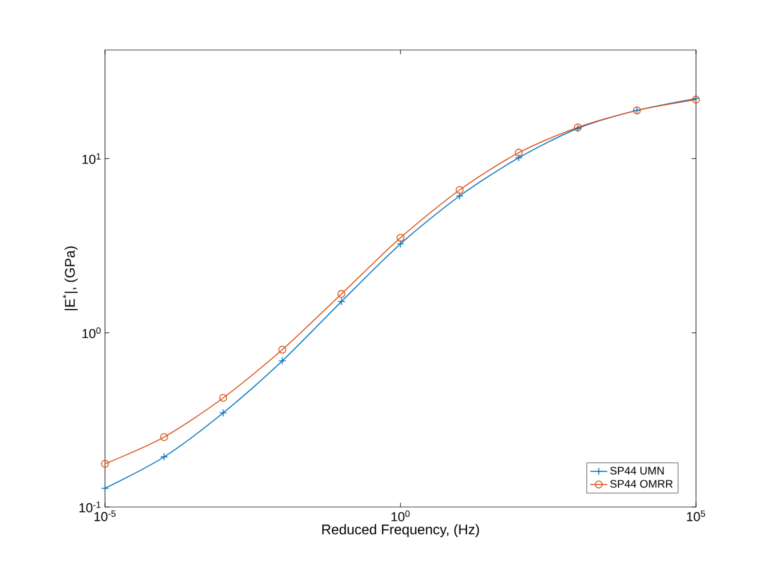 This screenshot has width=757, height=578. Describe the element at coordinates (91, 332) in the screenshot. I see `y-tick-label: 10$^{0}$` at that location.